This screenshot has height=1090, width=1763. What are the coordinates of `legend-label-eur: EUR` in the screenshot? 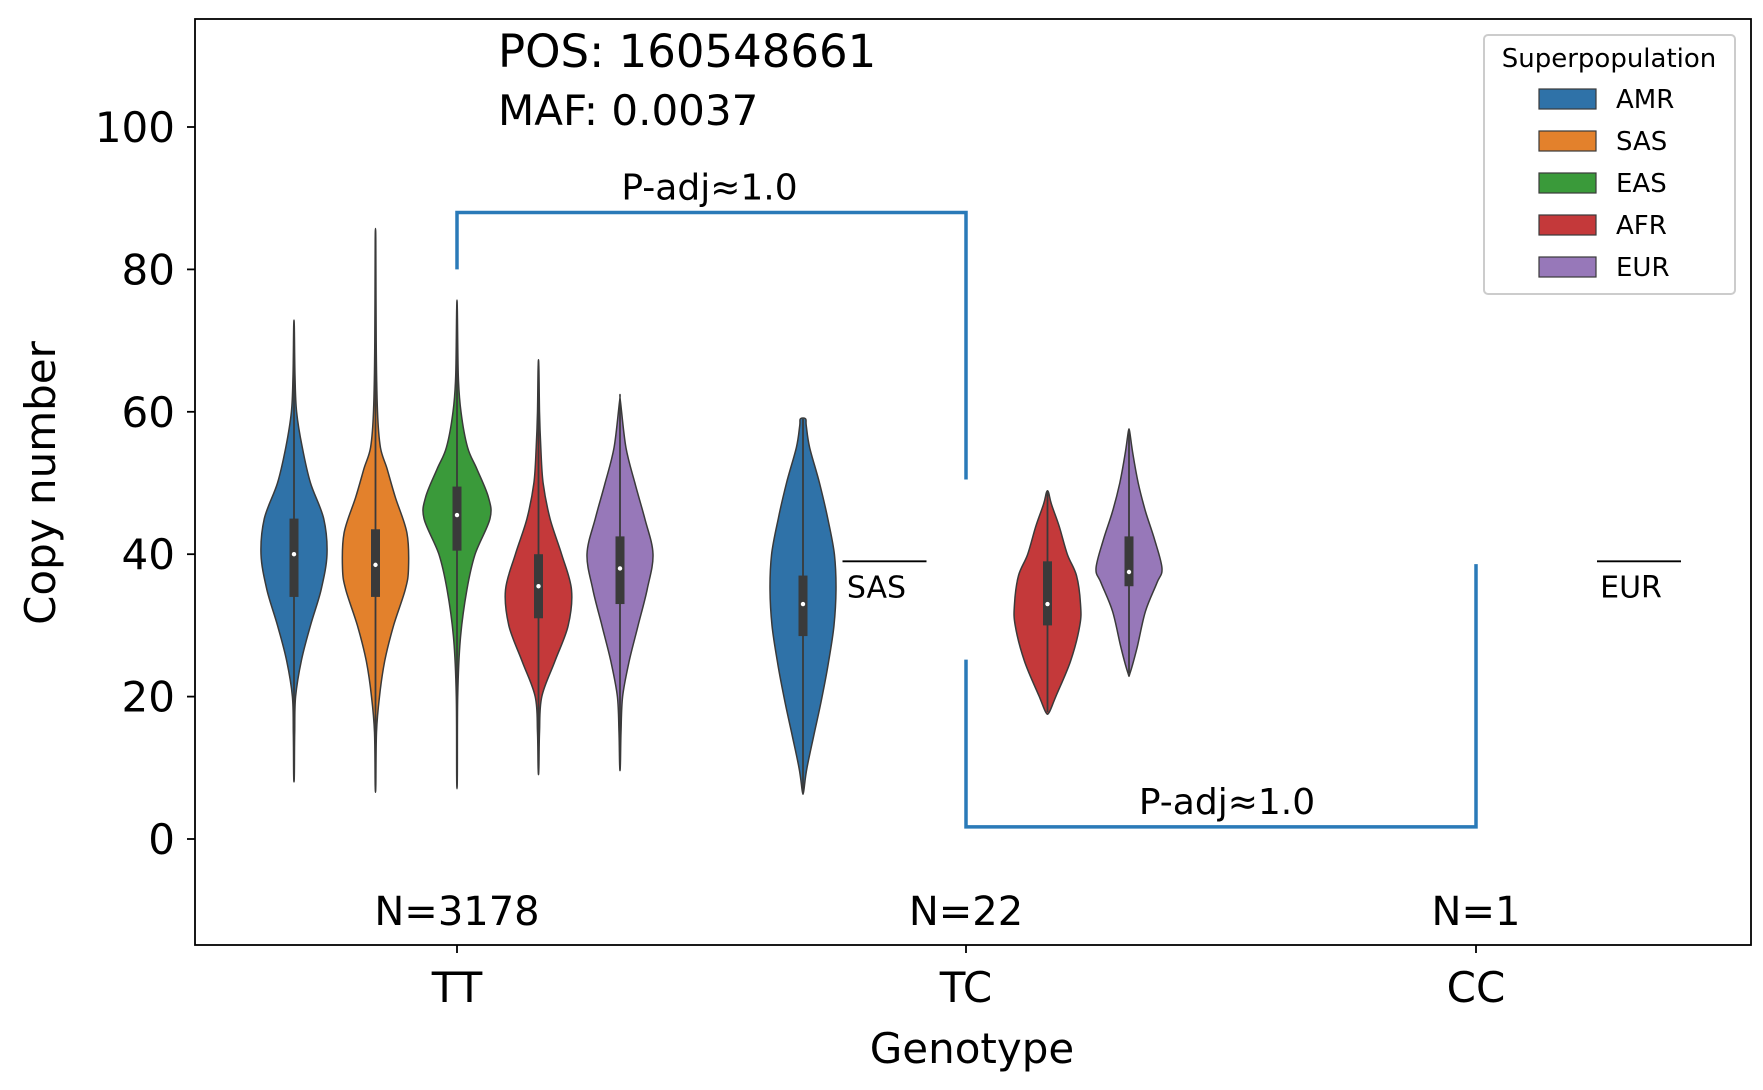 It's located at (1643, 268).